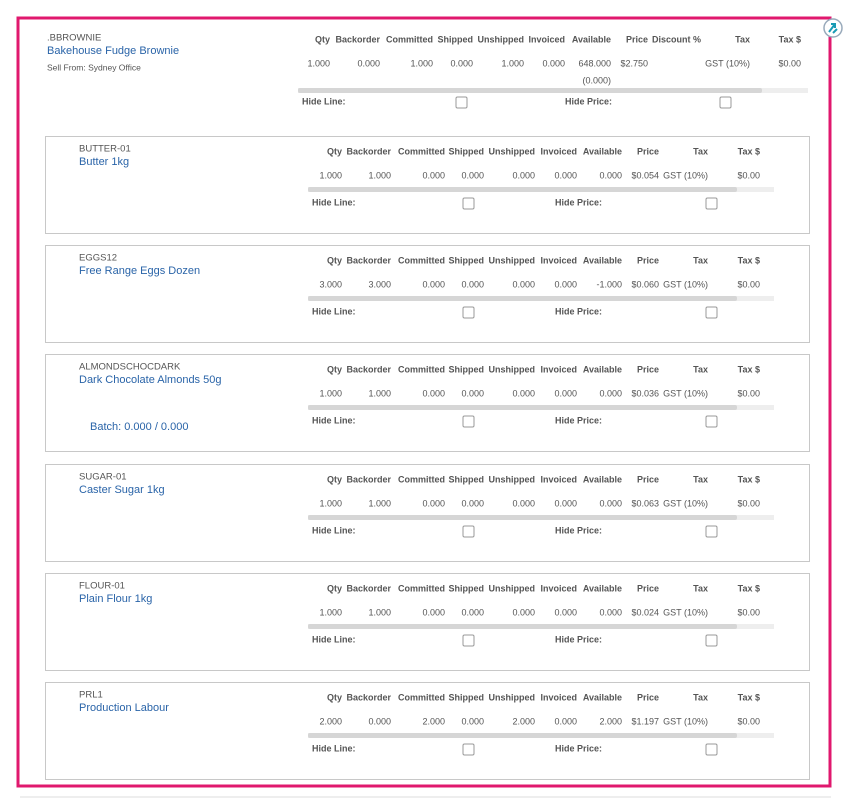 This screenshot has width=851, height=808. Describe the element at coordinates (115, 599) in the screenshot. I see `component-name: Plain Flour 1kg` at that location.